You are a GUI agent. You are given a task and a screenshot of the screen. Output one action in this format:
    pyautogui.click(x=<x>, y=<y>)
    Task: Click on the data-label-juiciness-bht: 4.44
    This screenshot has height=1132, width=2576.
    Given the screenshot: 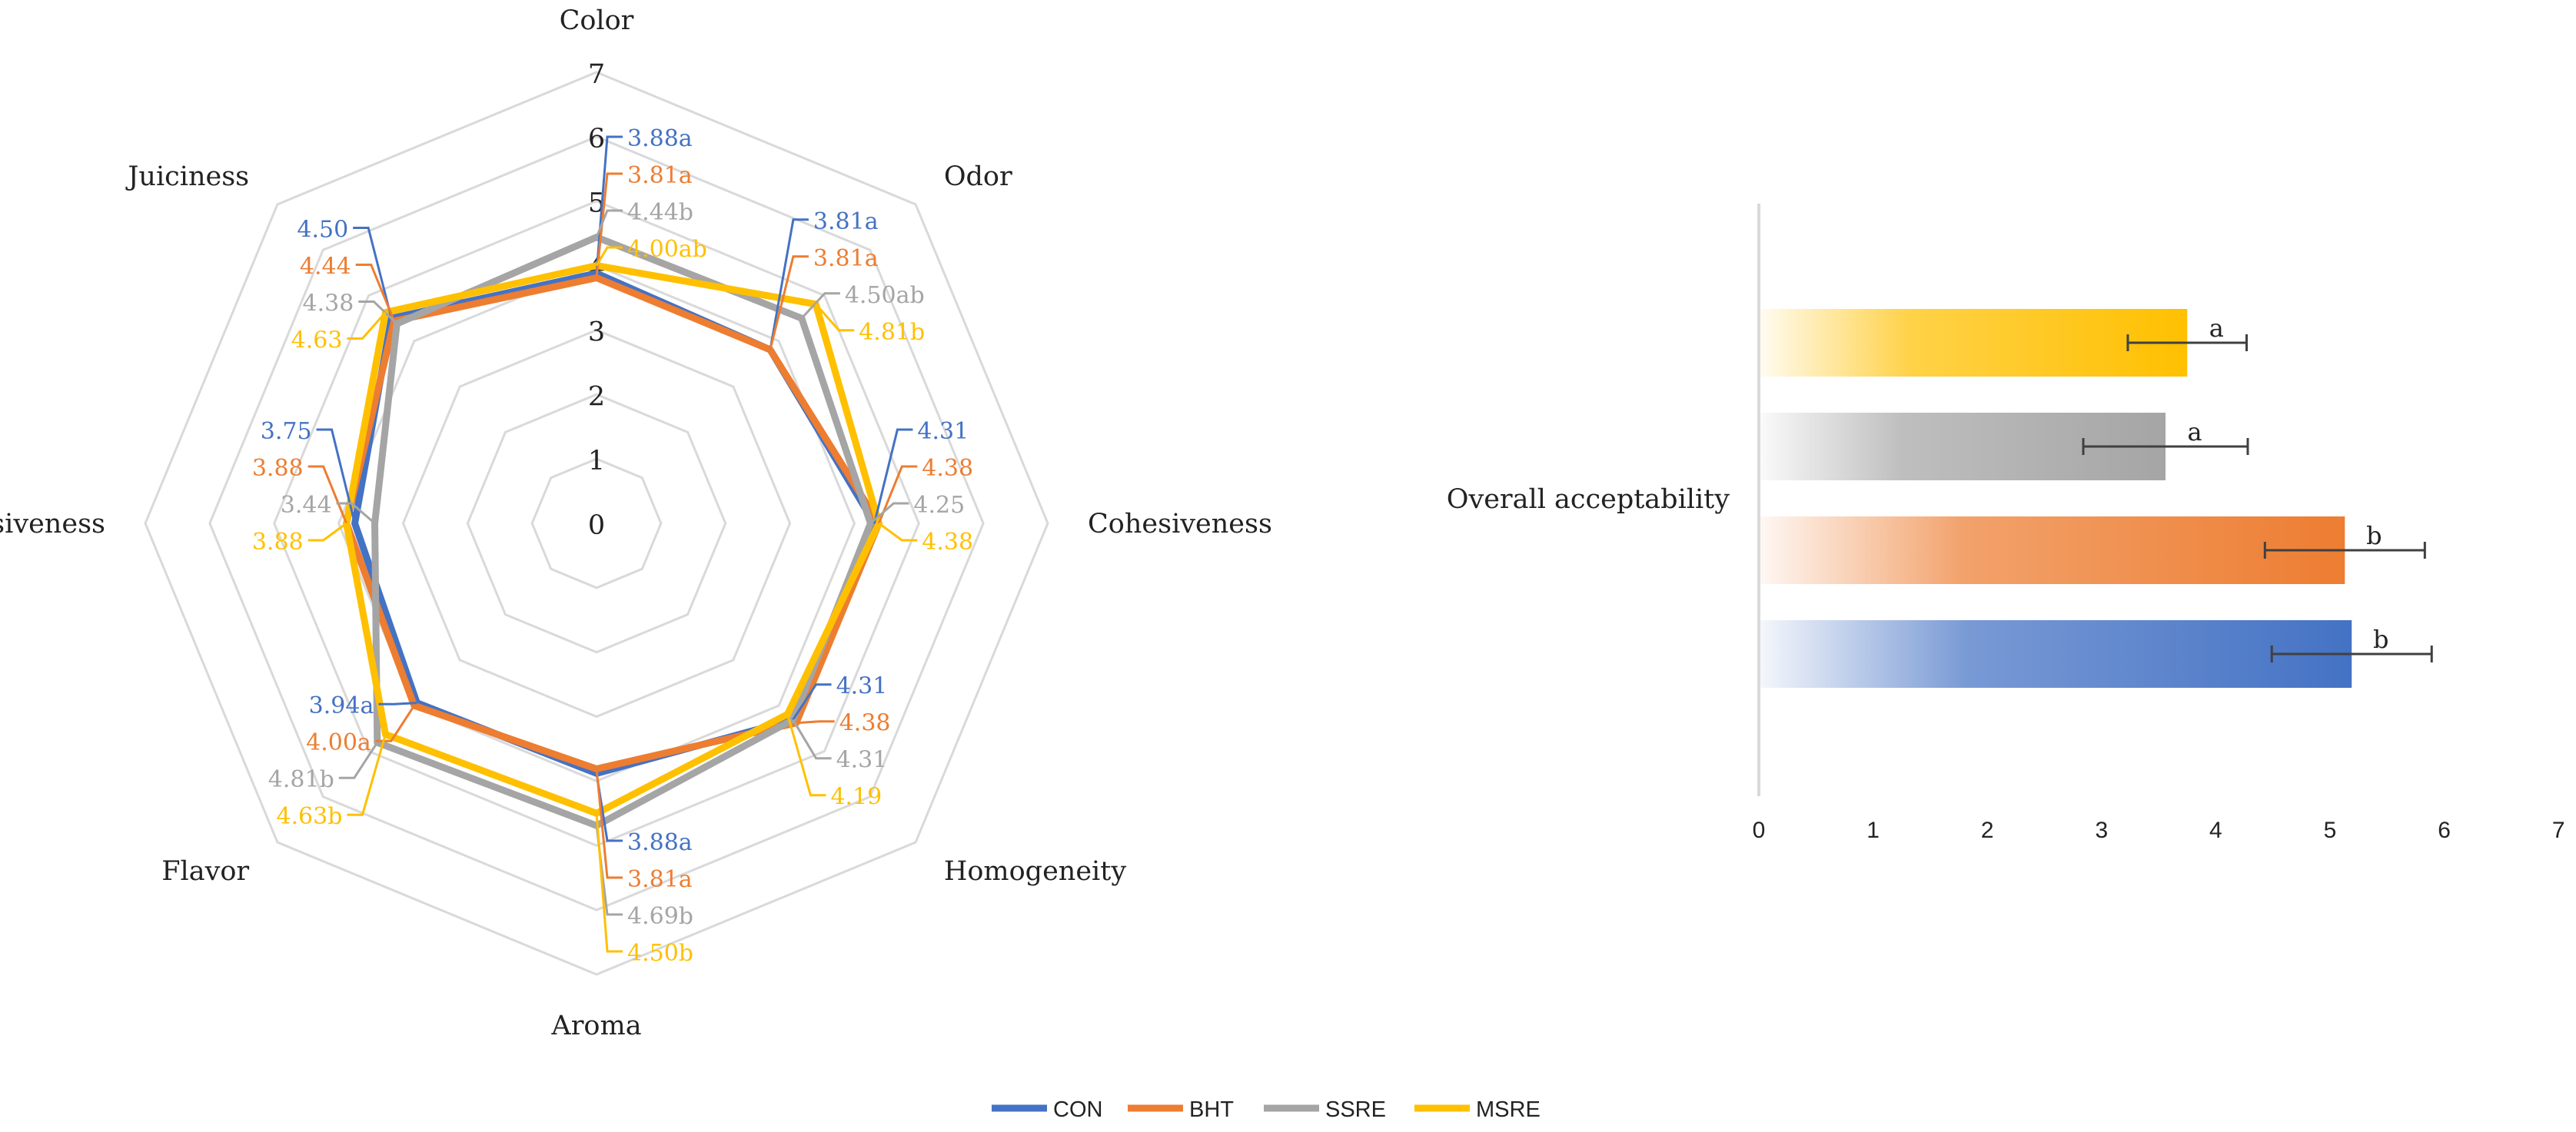 What is the action you would take?
    pyautogui.click(x=325, y=266)
    